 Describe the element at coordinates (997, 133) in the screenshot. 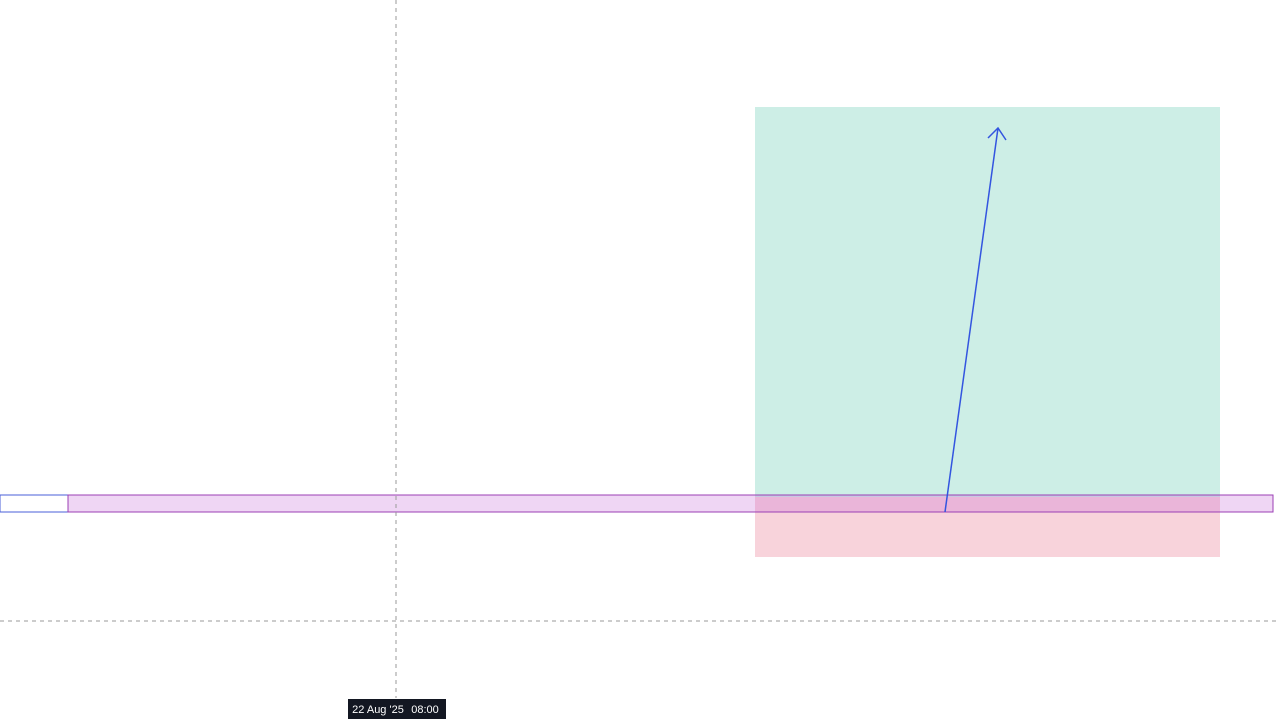

I see `arrow-head` at that location.